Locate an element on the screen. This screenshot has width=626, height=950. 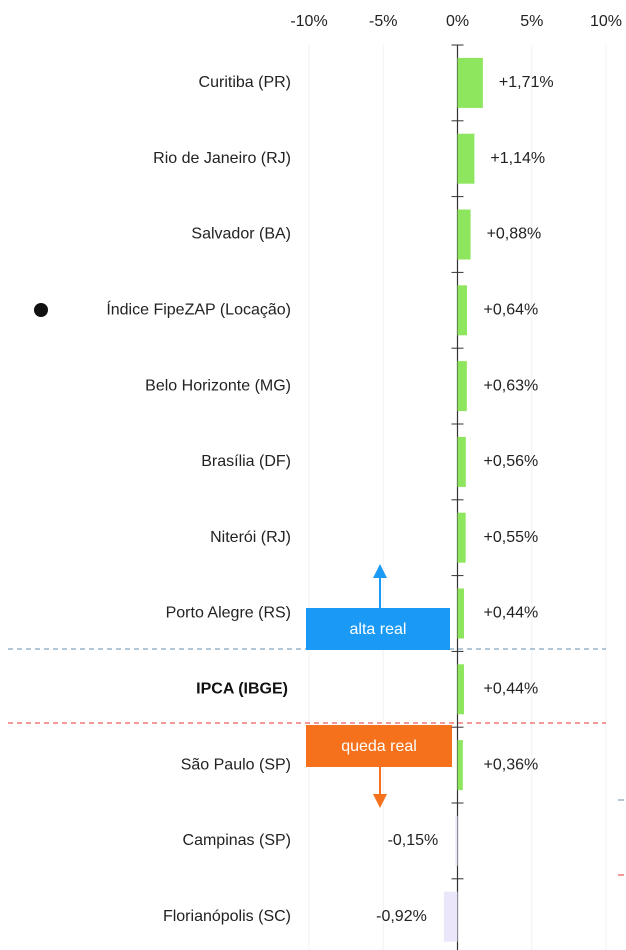
queda-real-box: queda real is located at coordinates (379, 766).